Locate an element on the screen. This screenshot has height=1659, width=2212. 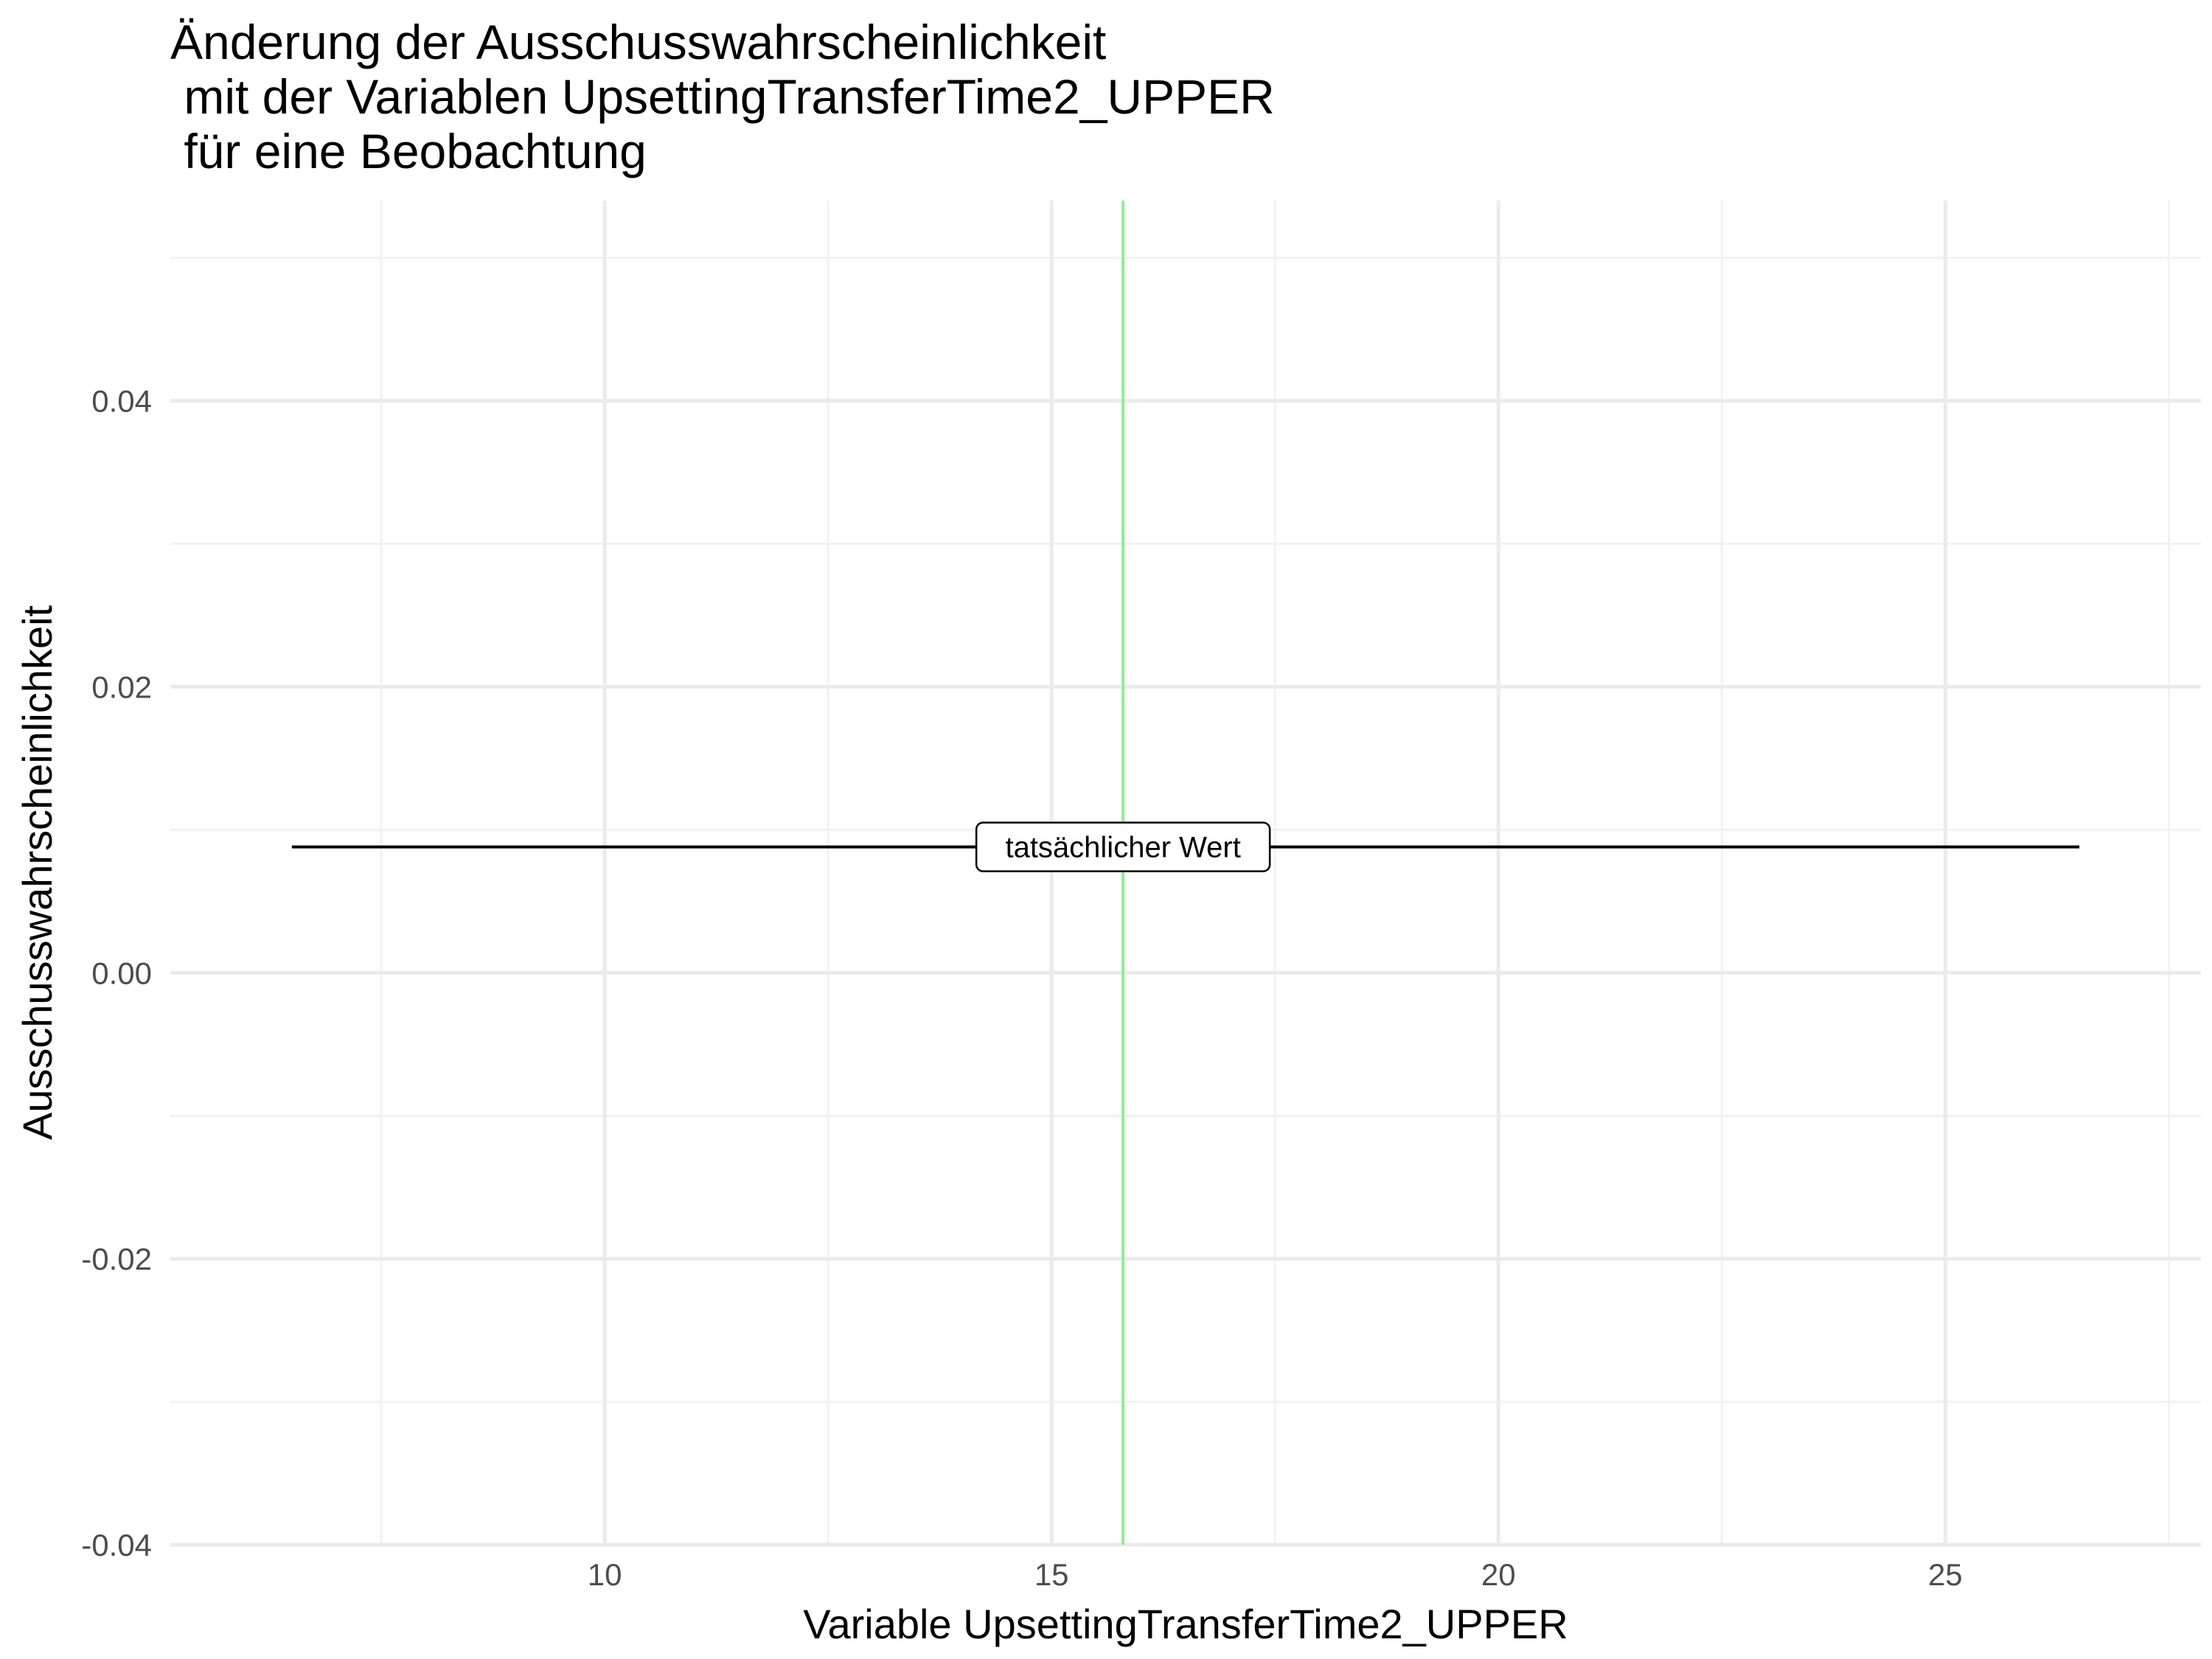
annotations: tatsächlicher Wert is located at coordinates (1123, 846).